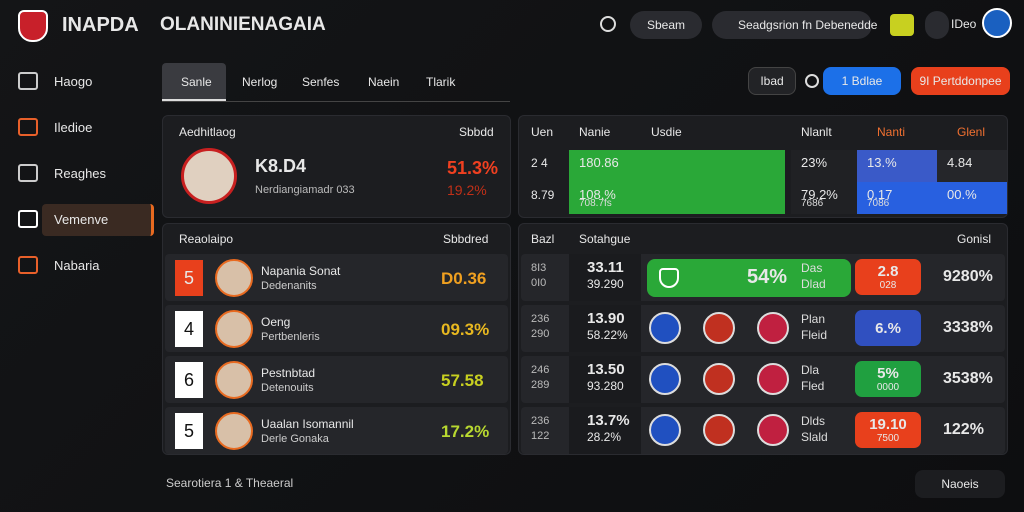 This screenshot has width=1024, height=512. What do you see at coordinates (321, 82) in the screenshot?
I see `tab: Senfes` at bounding box center [321, 82].